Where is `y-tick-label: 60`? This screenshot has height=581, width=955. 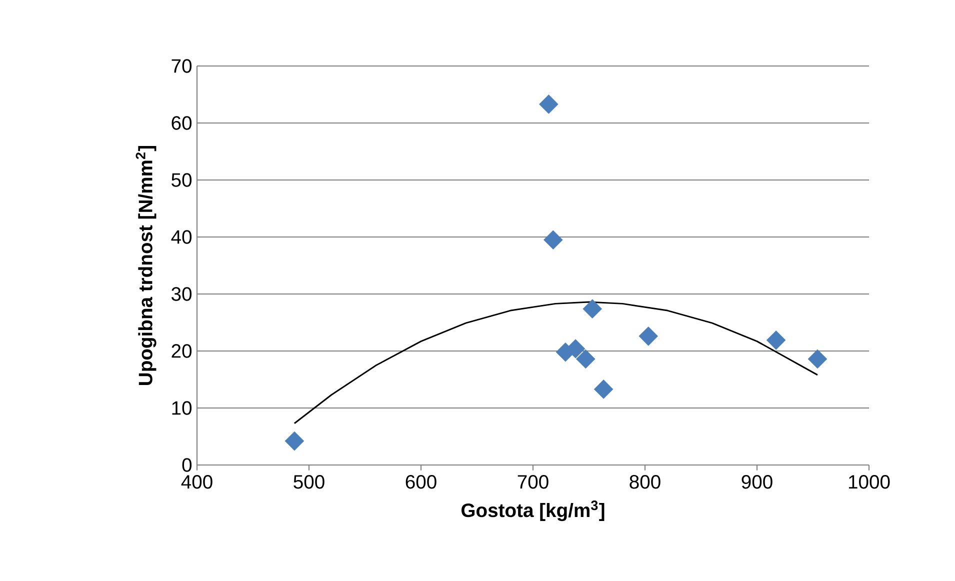
y-tick-label: 60 is located at coordinates (182, 123).